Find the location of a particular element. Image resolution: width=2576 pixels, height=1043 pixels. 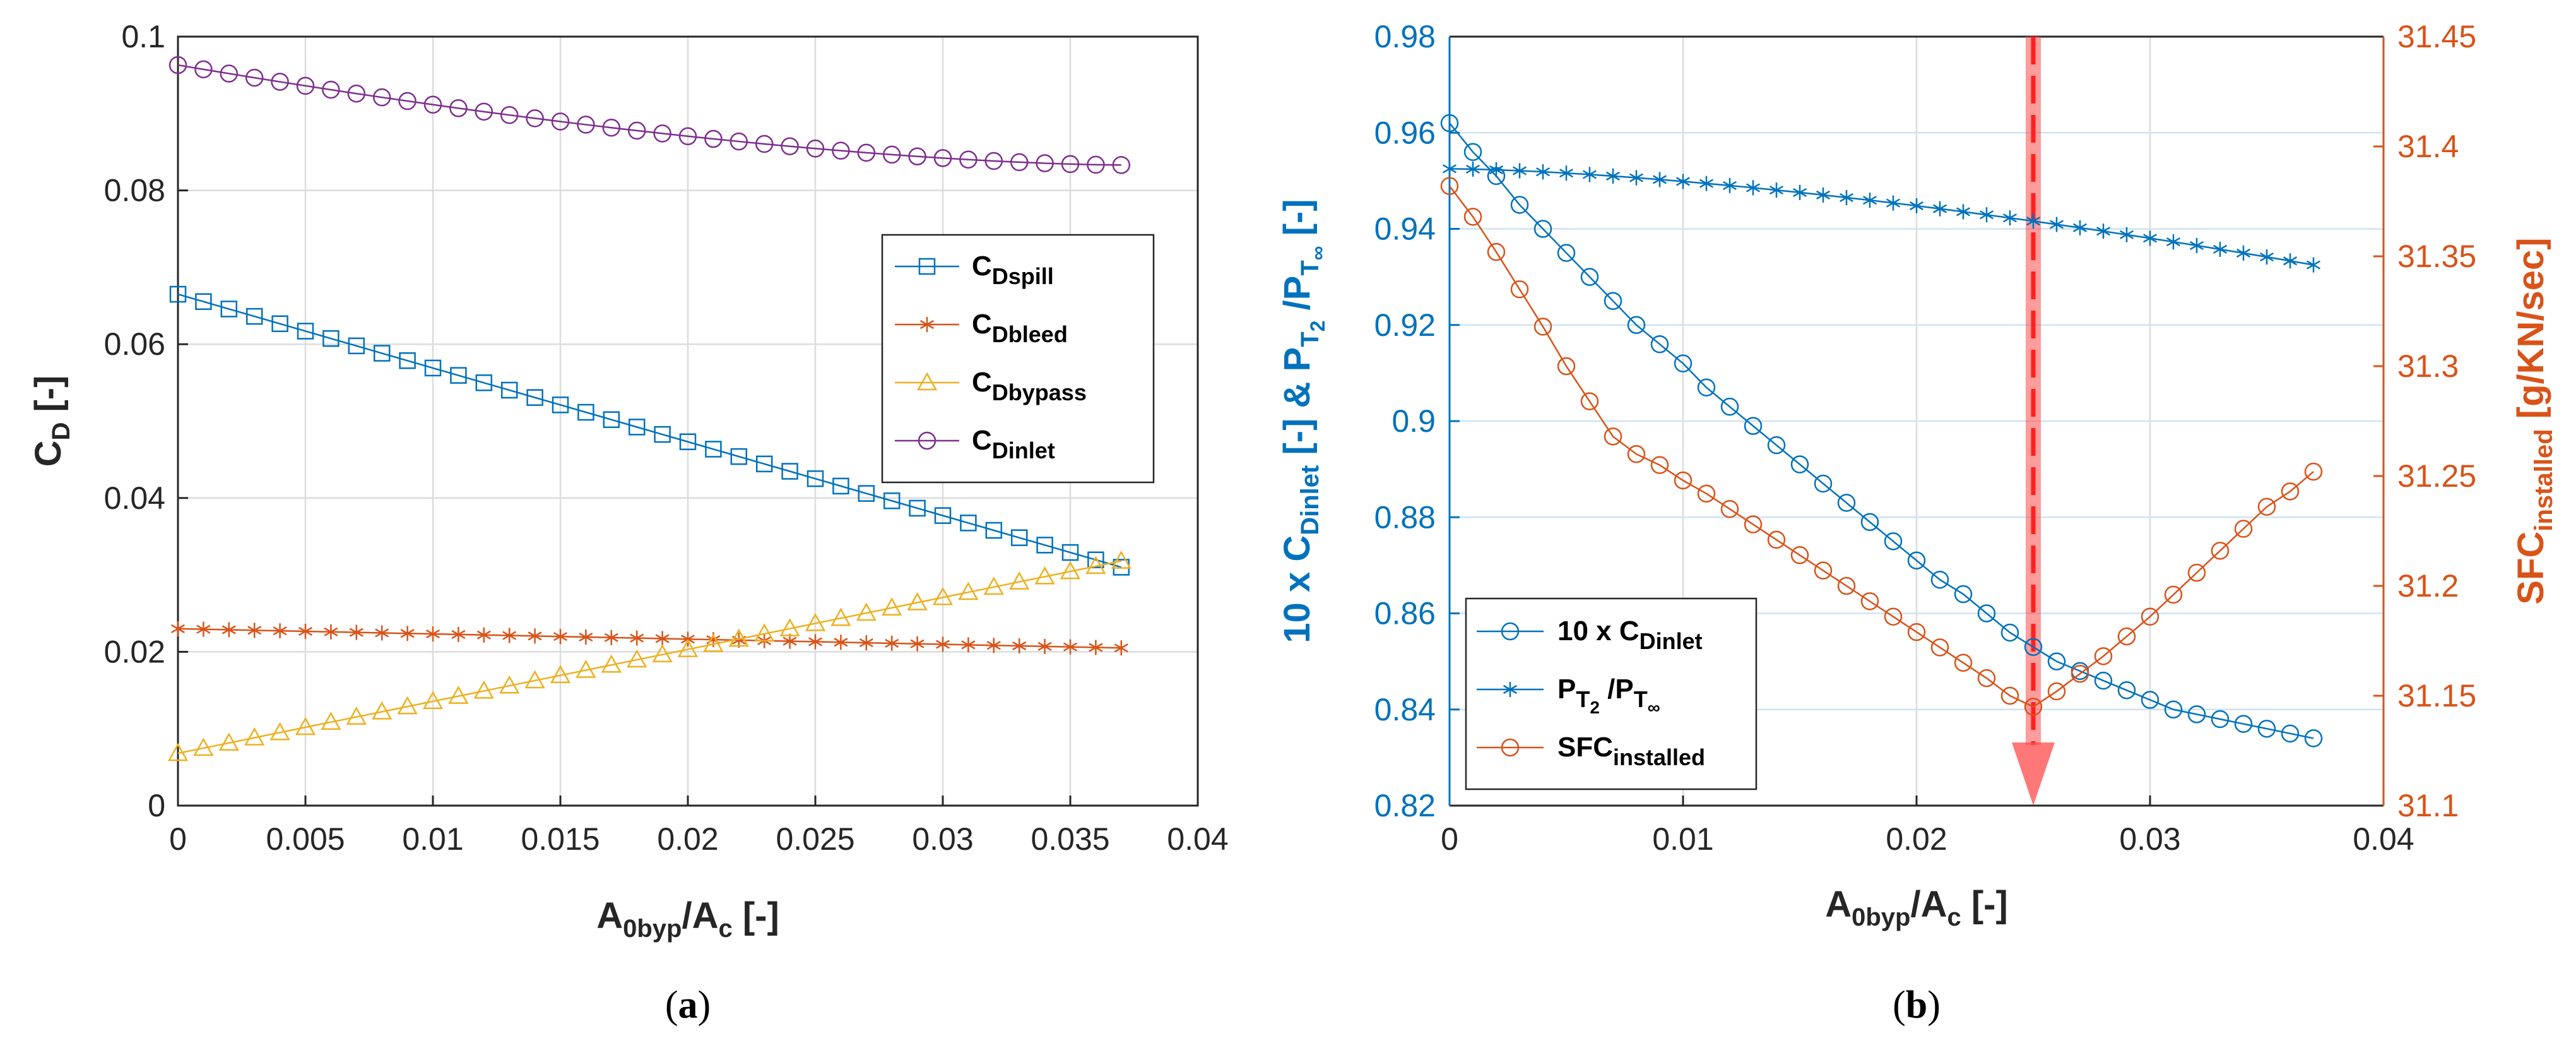

panel-a-legend-label: CDinlet is located at coordinates (1014, 444).